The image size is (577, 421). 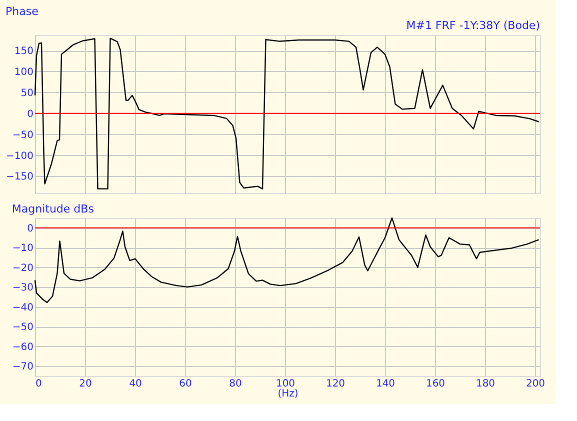 What do you see at coordinates (135, 384) in the screenshot?
I see `x-tick-label: 40` at bounding box center [135, 384].